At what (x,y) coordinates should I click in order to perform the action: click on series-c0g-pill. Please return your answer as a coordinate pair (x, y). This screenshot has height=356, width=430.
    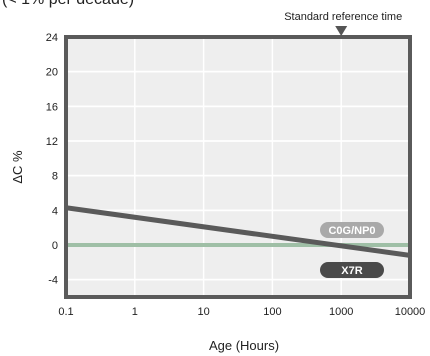
    Looking at the image, I should click on (352, 230).